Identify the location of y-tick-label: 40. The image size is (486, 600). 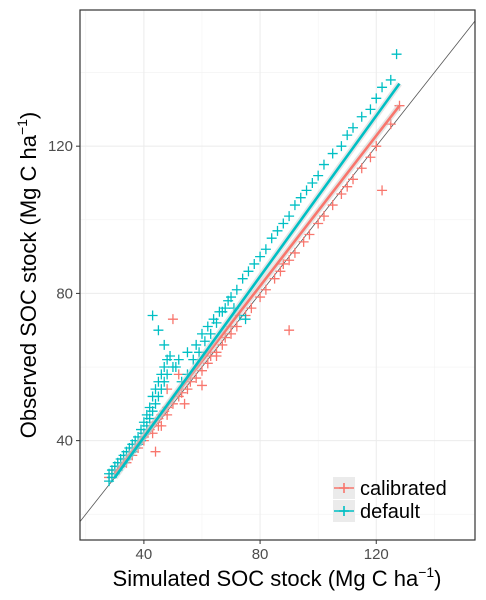
(64, 441).